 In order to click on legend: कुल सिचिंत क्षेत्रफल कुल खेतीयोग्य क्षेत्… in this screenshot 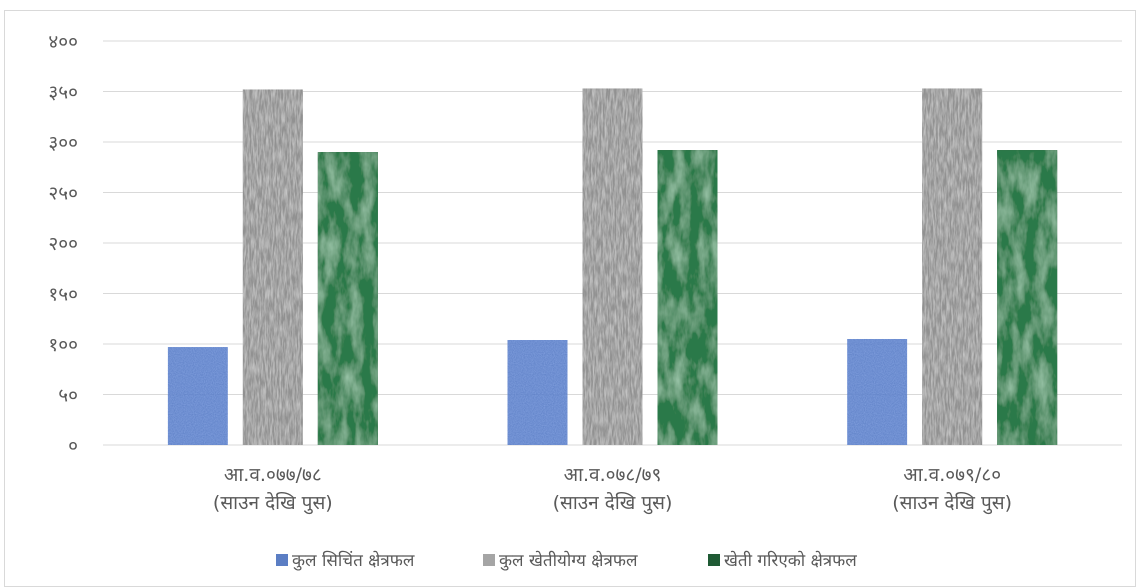, I will do `click(566, 560)`.